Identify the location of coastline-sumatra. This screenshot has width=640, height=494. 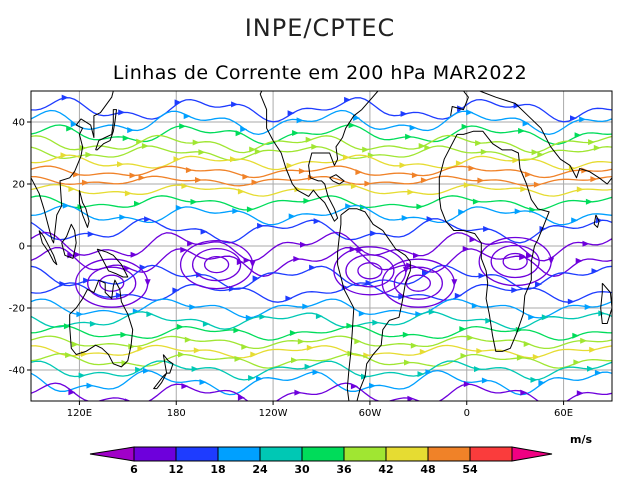
(48, 248).